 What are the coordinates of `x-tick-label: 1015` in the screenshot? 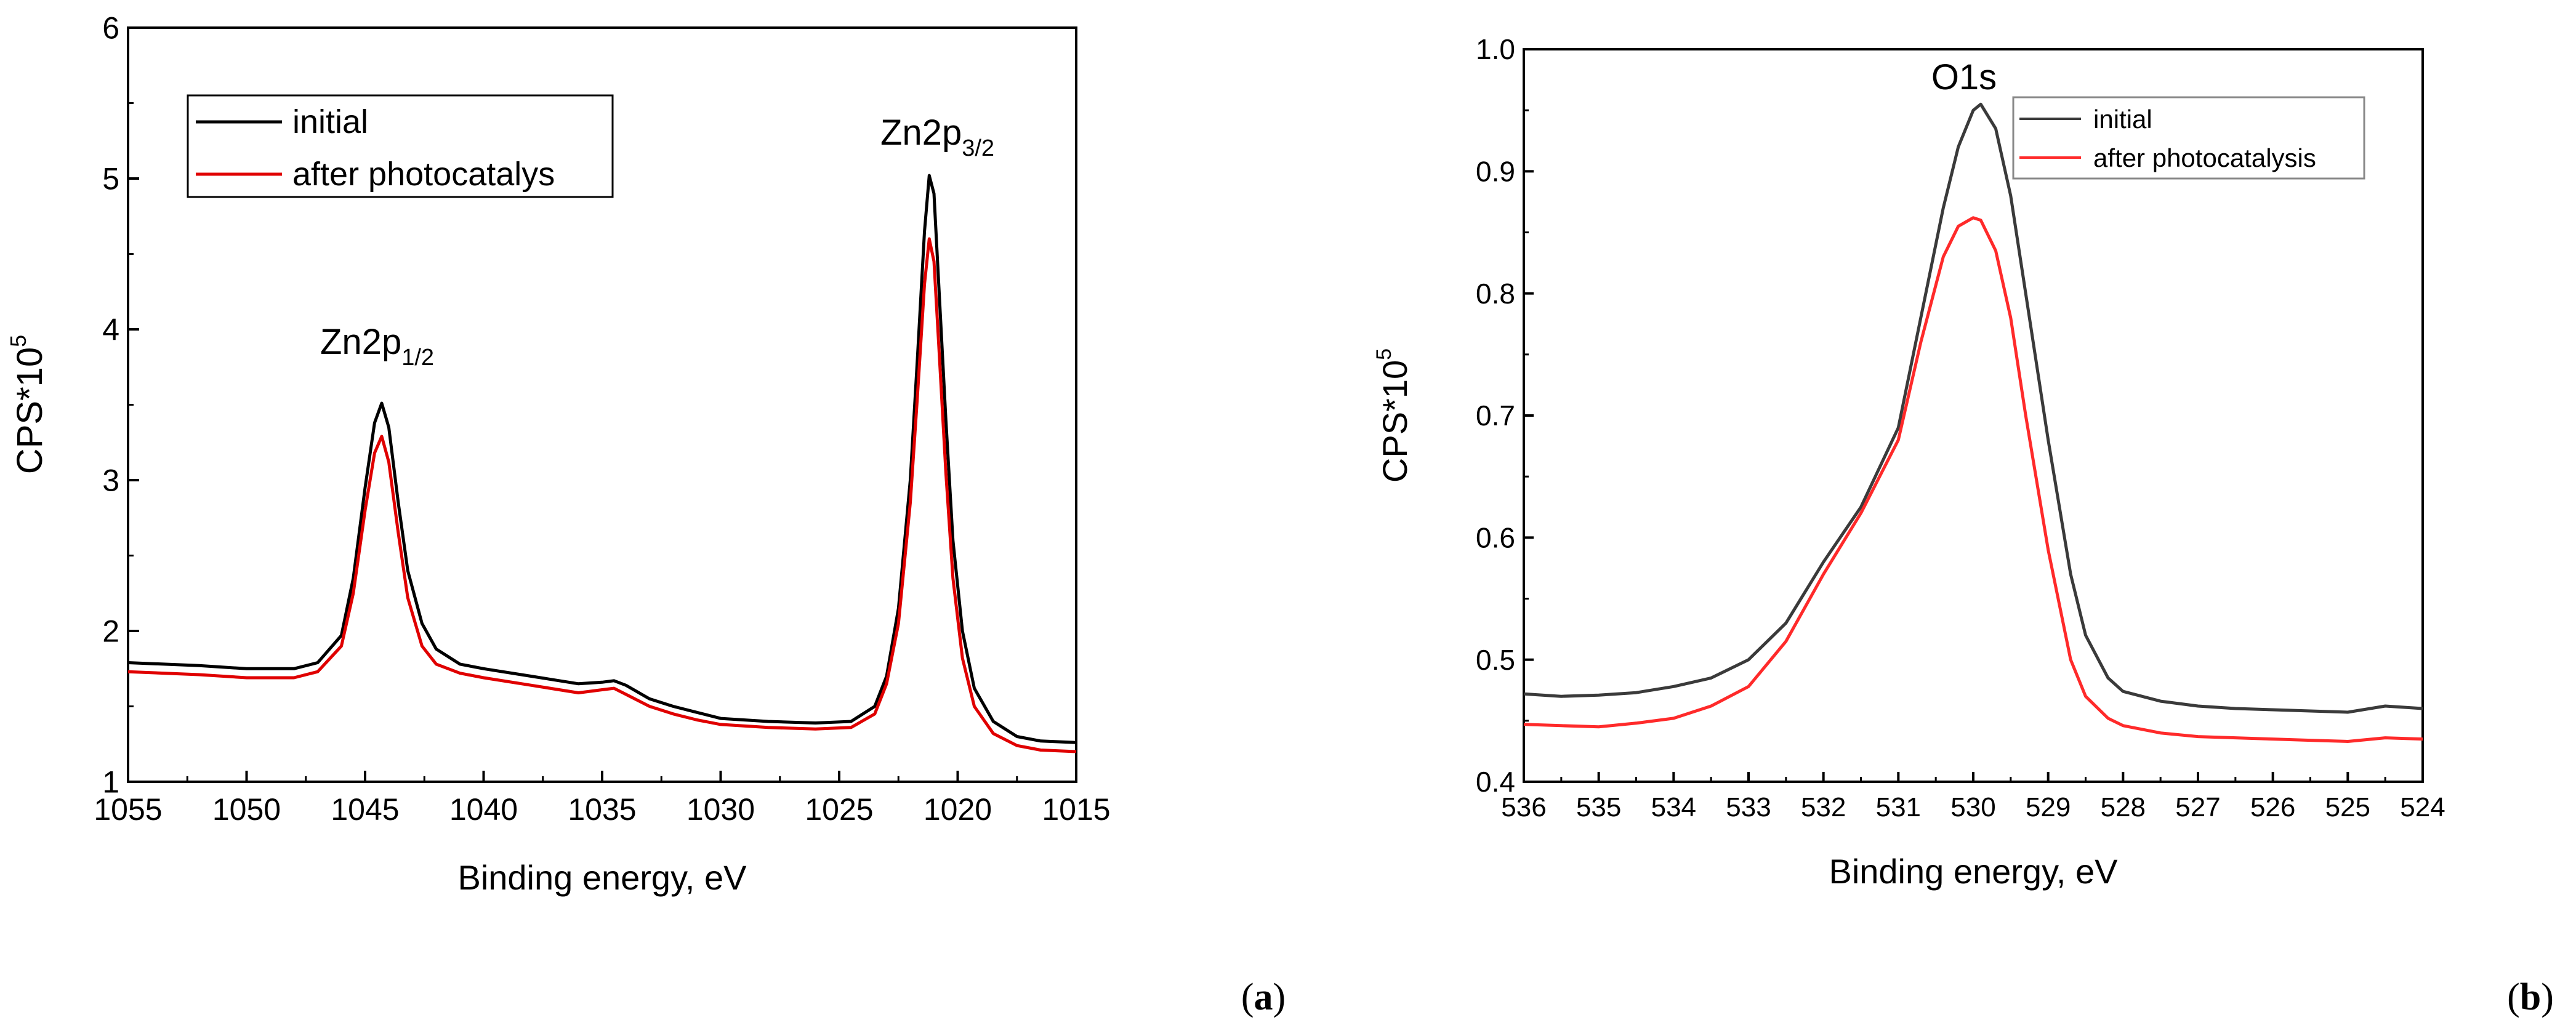 It's located at (1076, 809).